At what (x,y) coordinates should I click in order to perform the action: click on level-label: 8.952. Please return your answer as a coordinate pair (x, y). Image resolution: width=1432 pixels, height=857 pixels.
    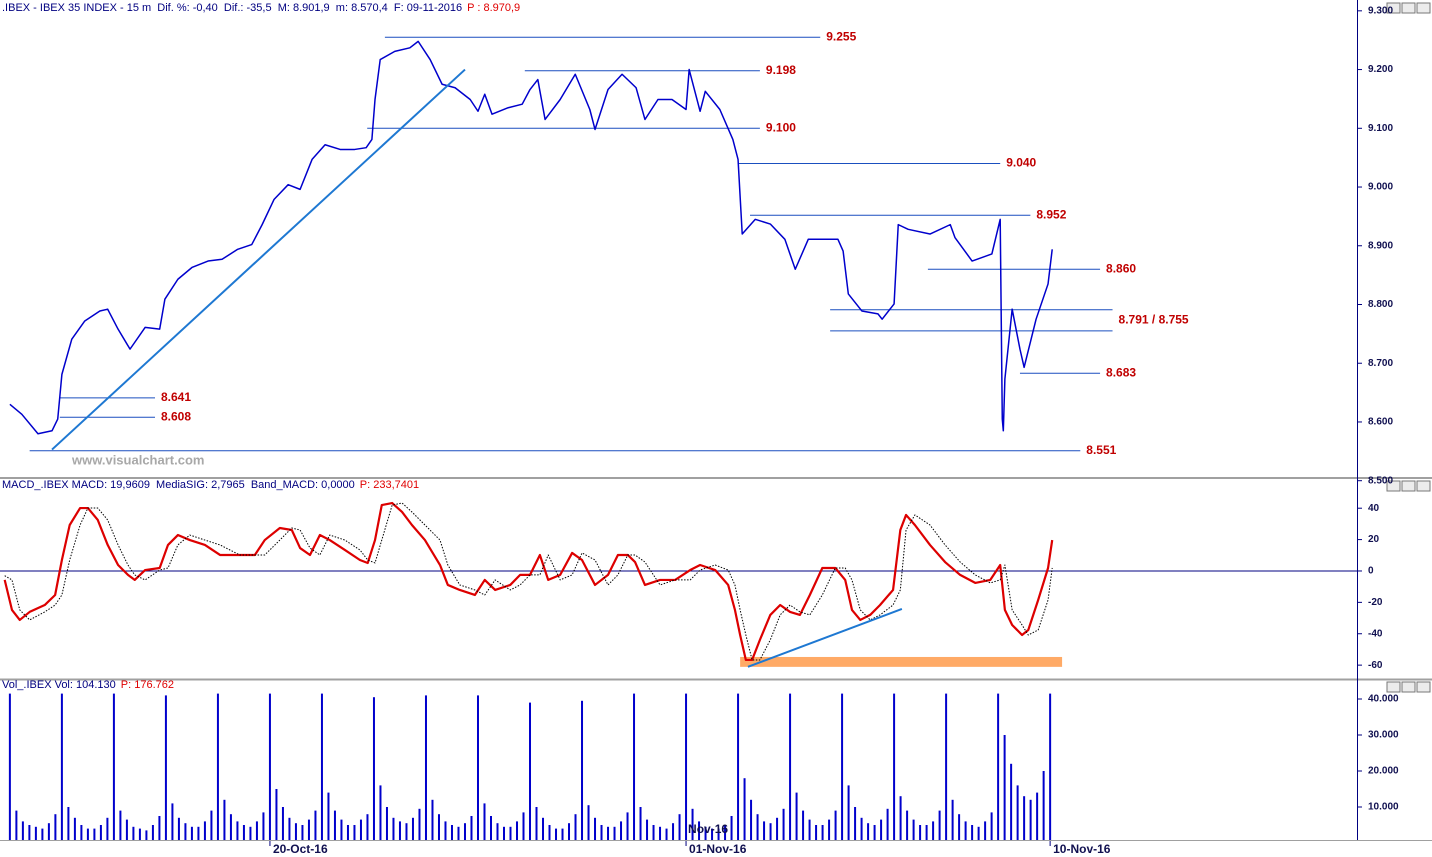
    Looking at the image, I should click on (1051, 214).